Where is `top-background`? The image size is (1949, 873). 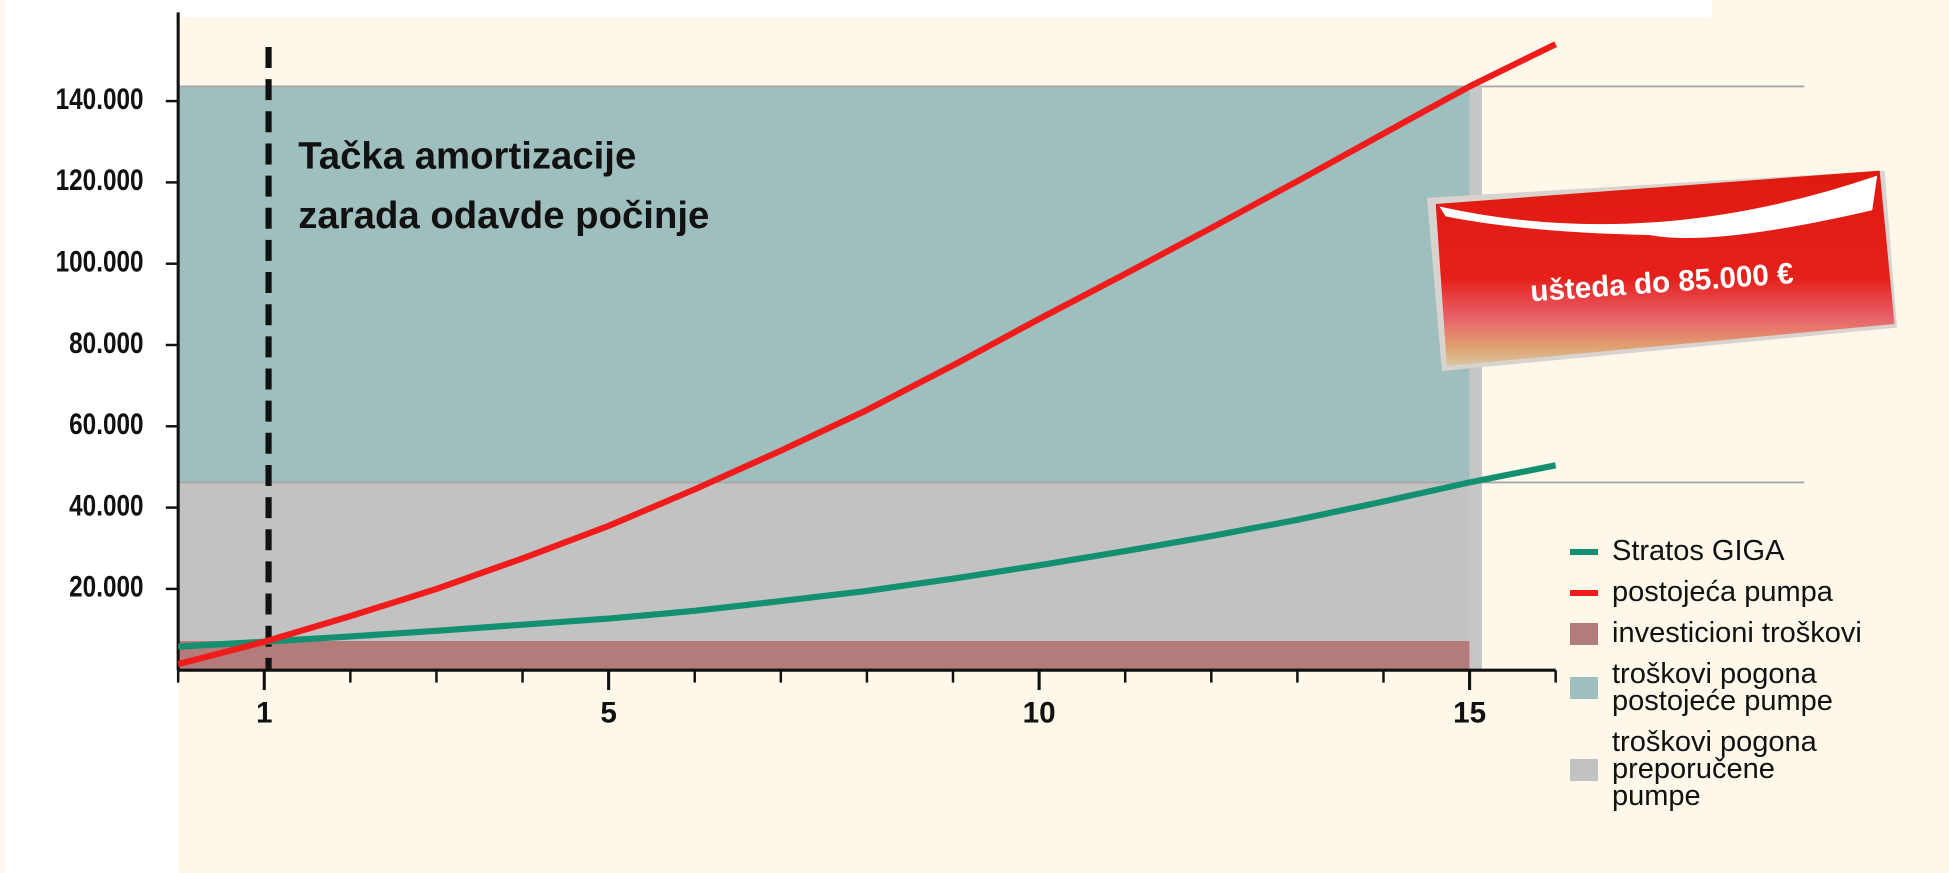
top-background is located at coordinates (858, 9).